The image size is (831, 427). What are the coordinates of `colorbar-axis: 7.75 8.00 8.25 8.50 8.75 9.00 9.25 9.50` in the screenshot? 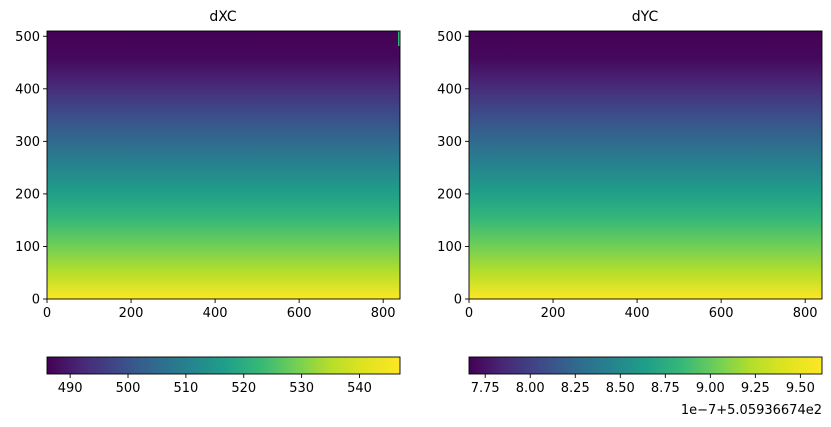 It's located at (643, 385).